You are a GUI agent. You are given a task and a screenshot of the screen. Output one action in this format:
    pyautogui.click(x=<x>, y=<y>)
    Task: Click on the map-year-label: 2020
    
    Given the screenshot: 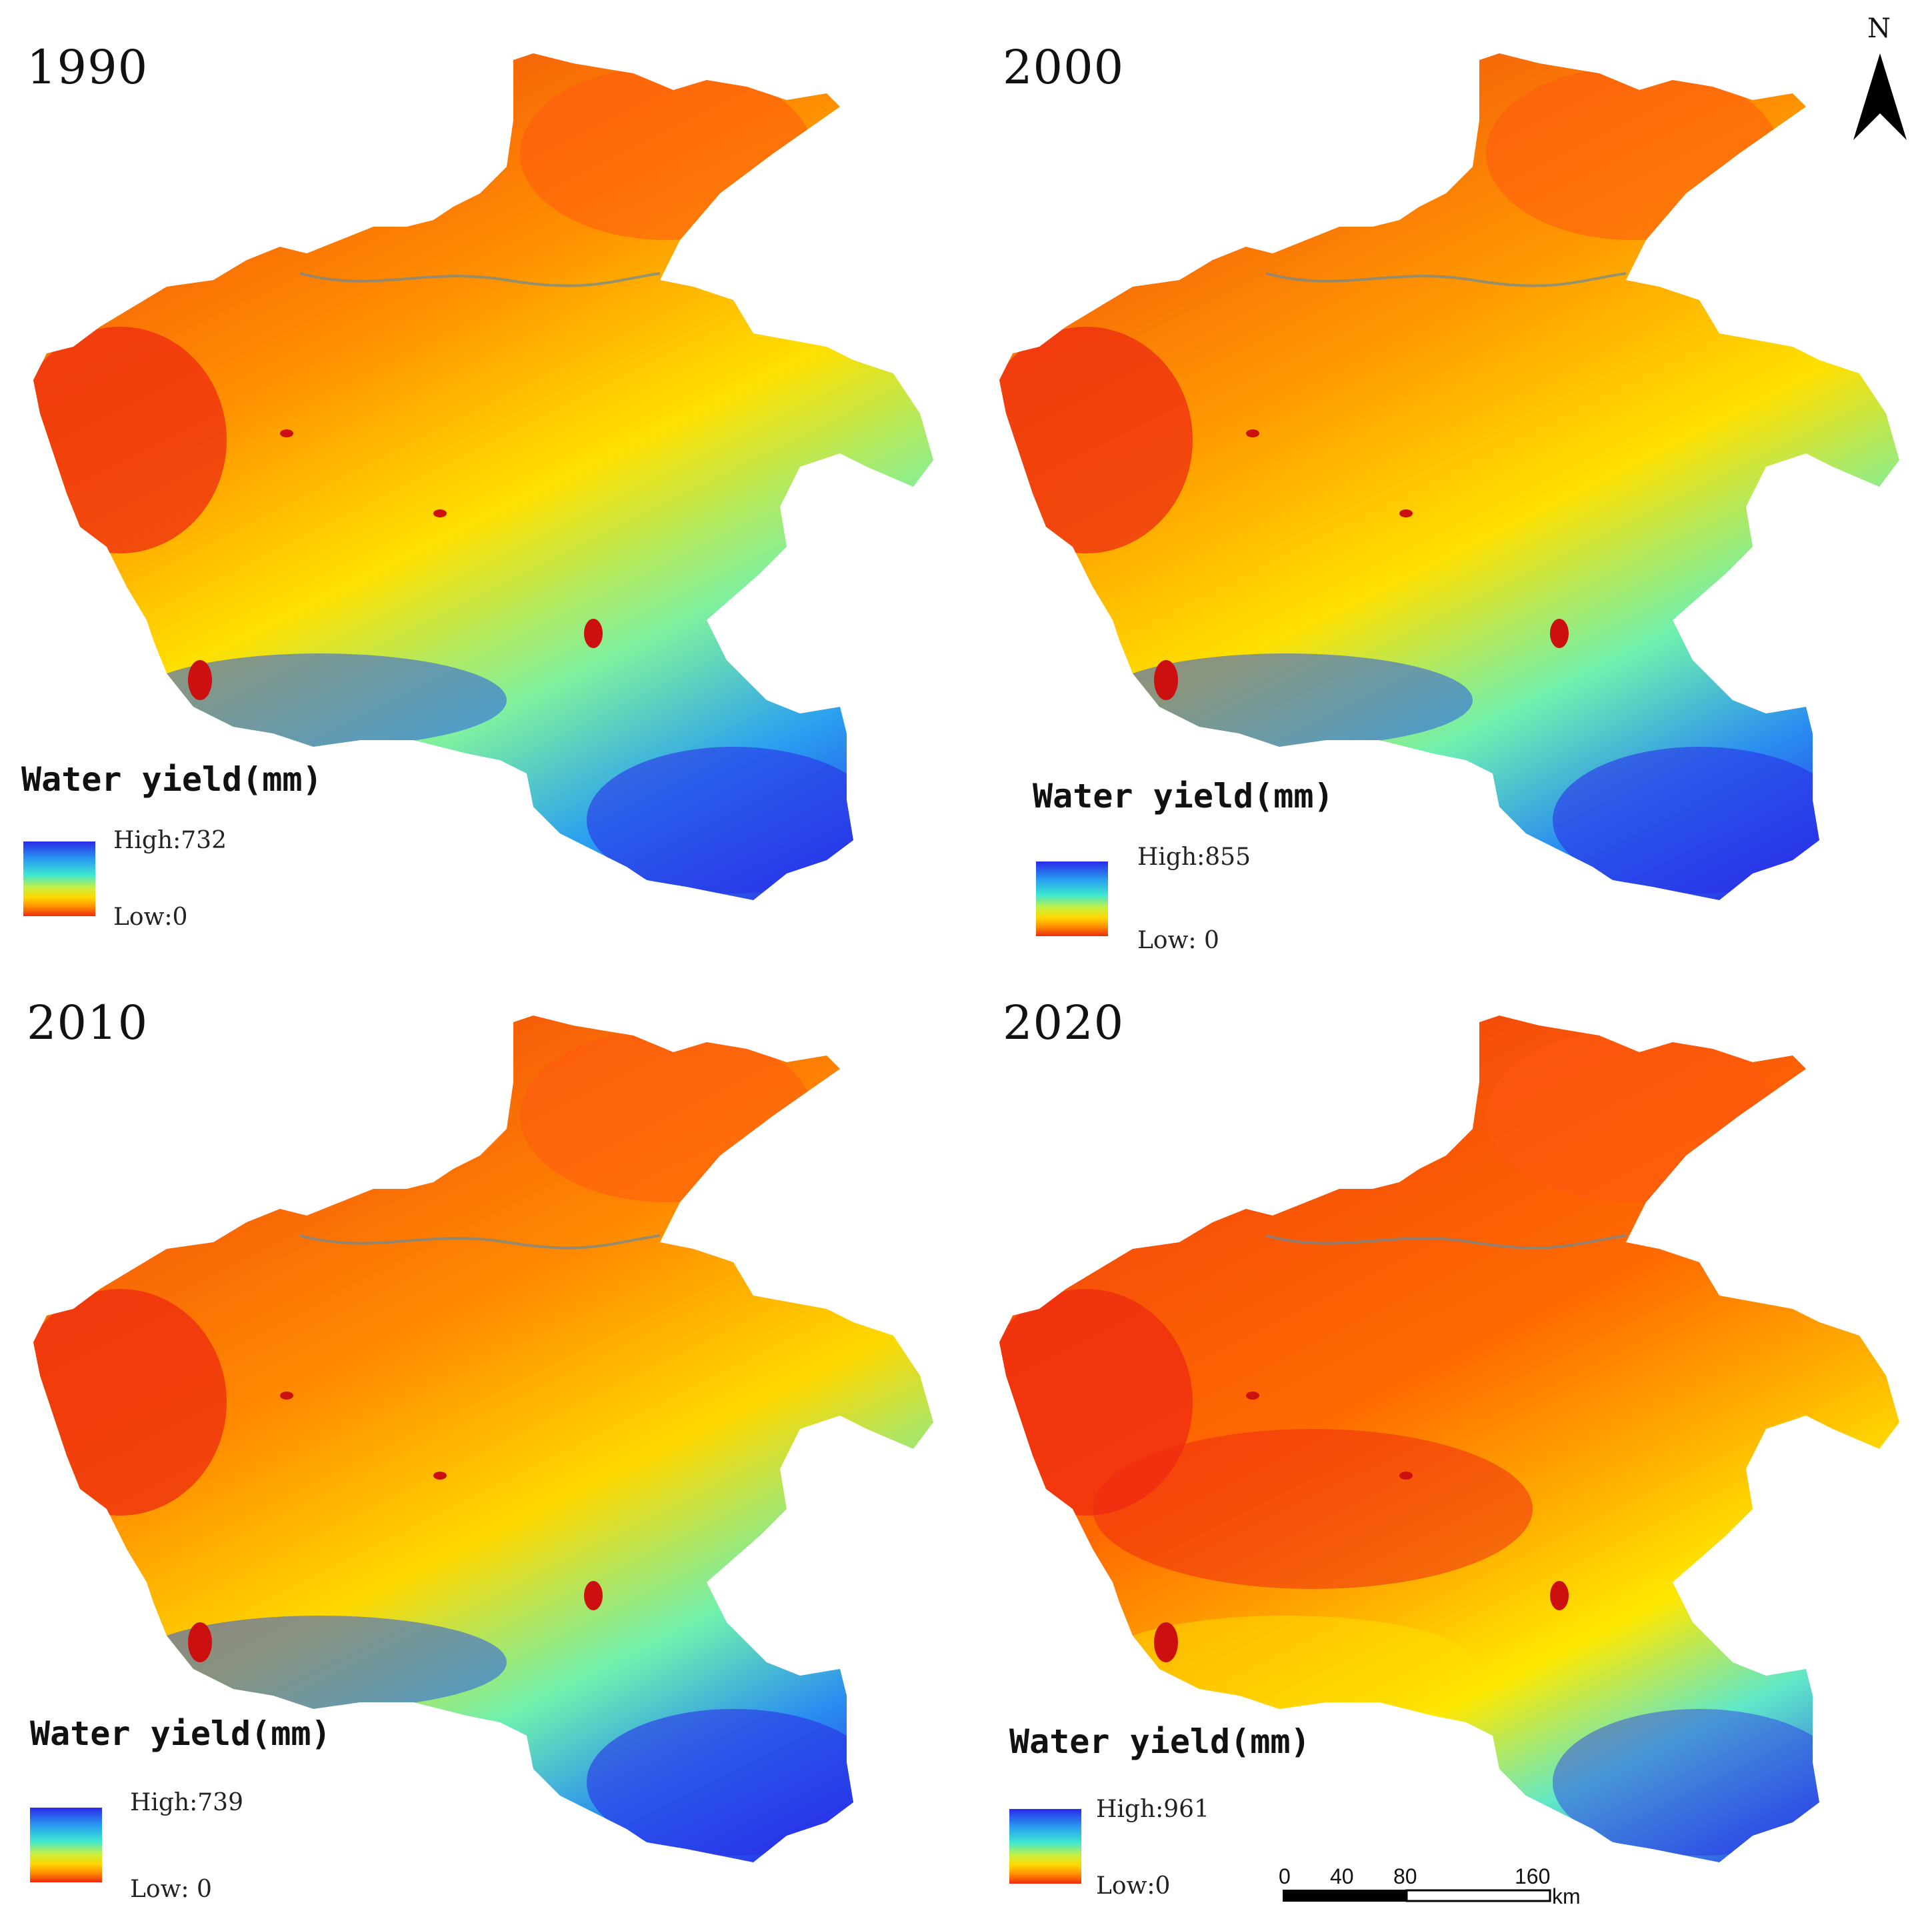 What is the action you would take?
    pyautogui.click(x=1064, y=1023)
    